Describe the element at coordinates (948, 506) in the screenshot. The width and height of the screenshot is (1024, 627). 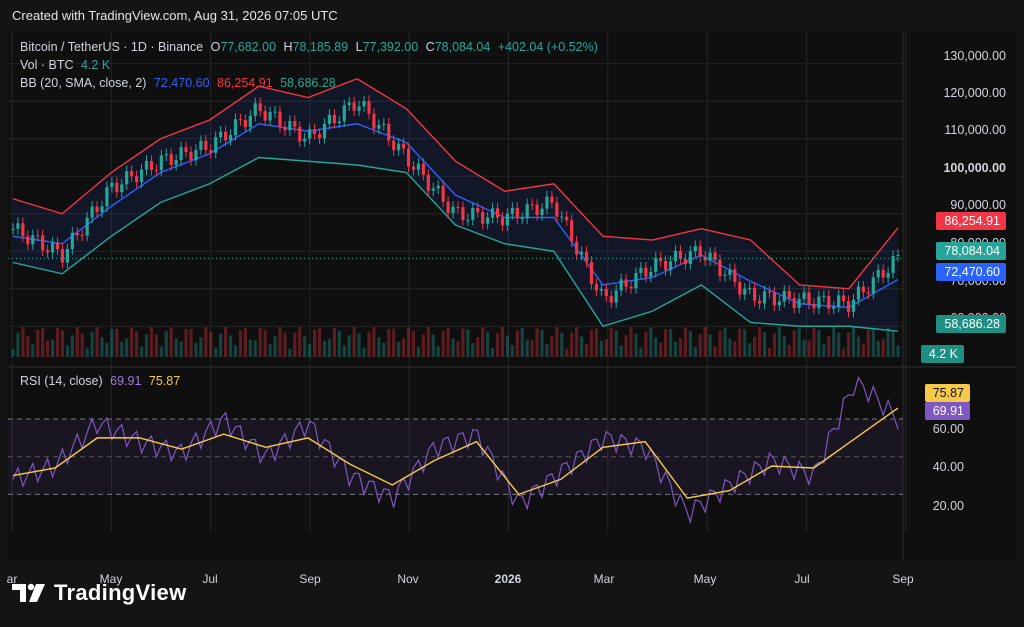
I see `rsi-tick: 20.00` at that location.